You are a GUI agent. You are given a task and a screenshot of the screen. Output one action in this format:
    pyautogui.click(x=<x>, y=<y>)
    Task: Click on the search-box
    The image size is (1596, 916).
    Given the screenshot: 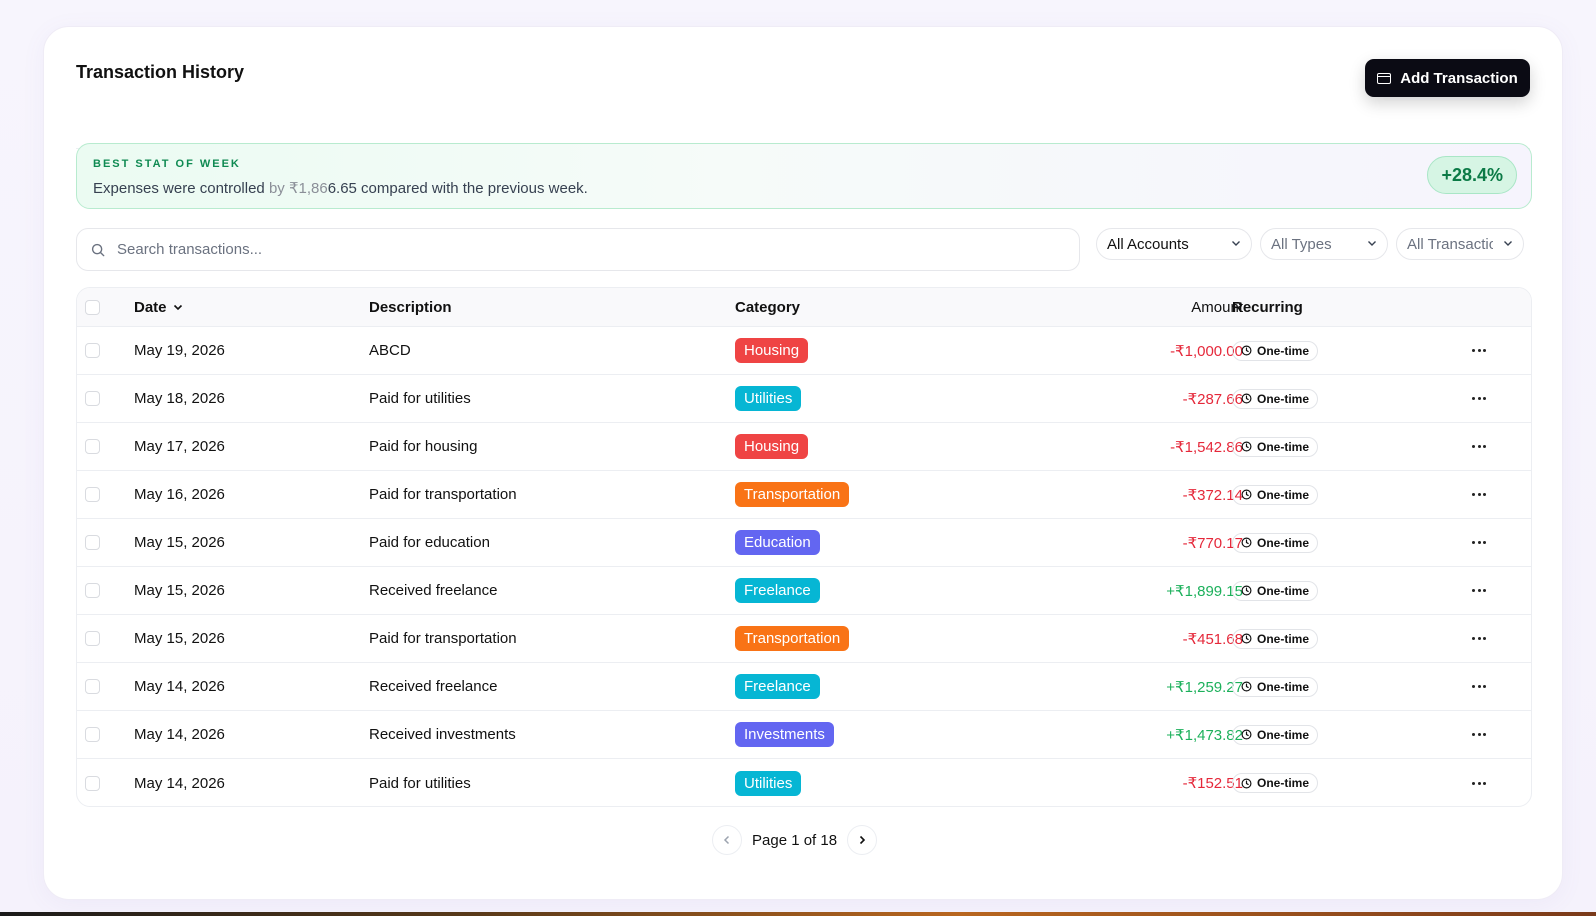 What is the action you would take?
    pyautogui.click(x=578, y=249)
    